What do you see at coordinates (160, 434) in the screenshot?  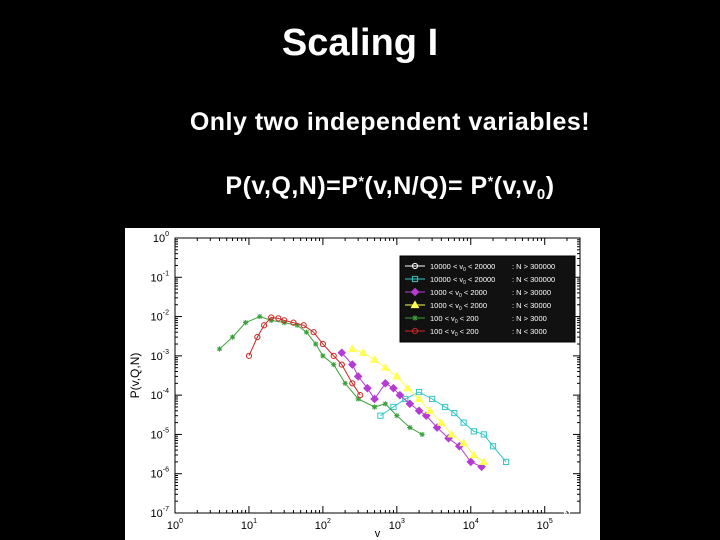 I see `y-tick-label: 10⁻⁵` at bounding box center [160, 434].